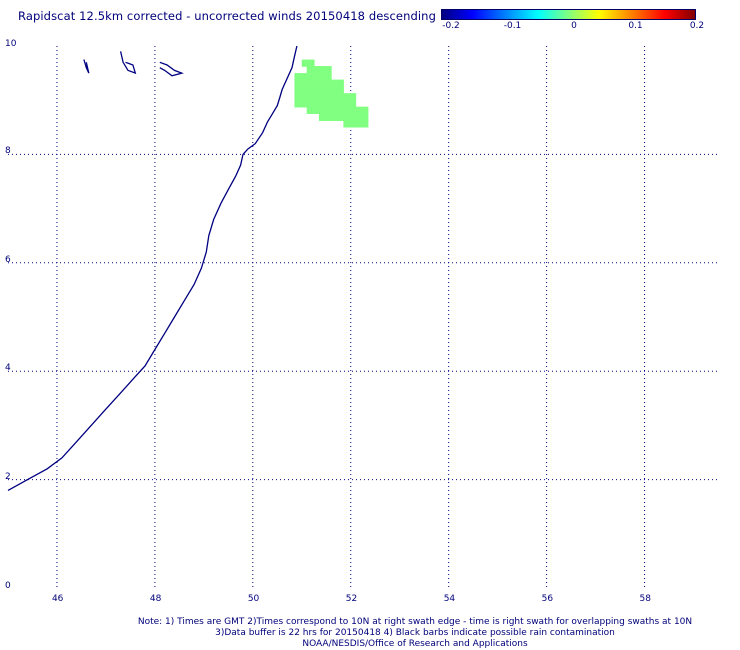  I want to click on x-tick-label: 54, so click(449, 599).